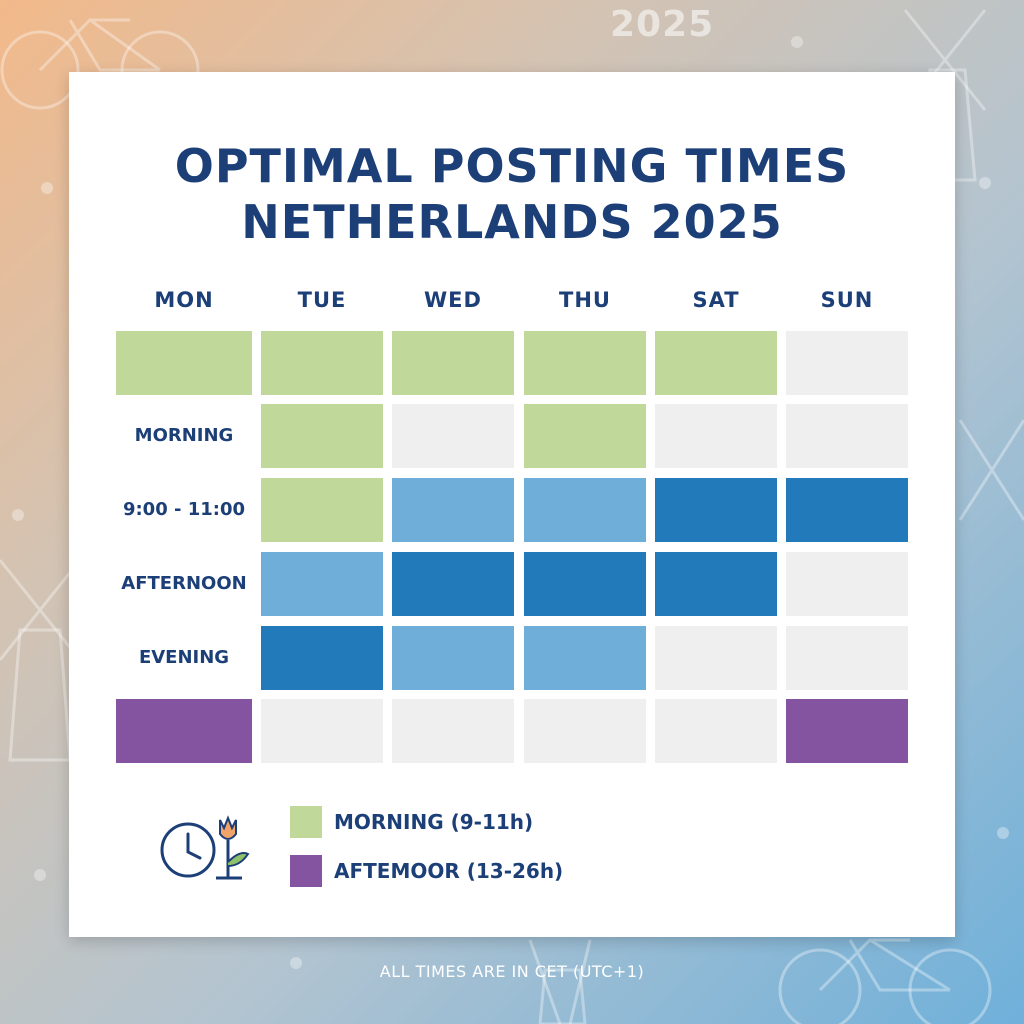 This screenshot has width=1024, height=1024. I want to click on row-label-time-range: 9:00 - 11:00, so click(184, 509).